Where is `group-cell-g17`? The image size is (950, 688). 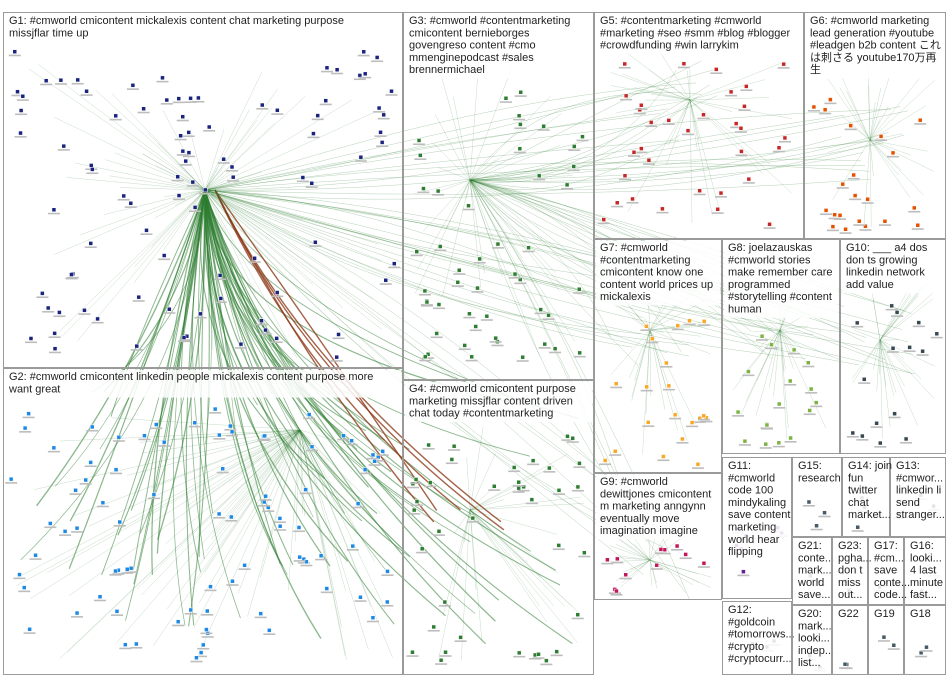
group-cell-g17 is located at coordinates (886, 571).